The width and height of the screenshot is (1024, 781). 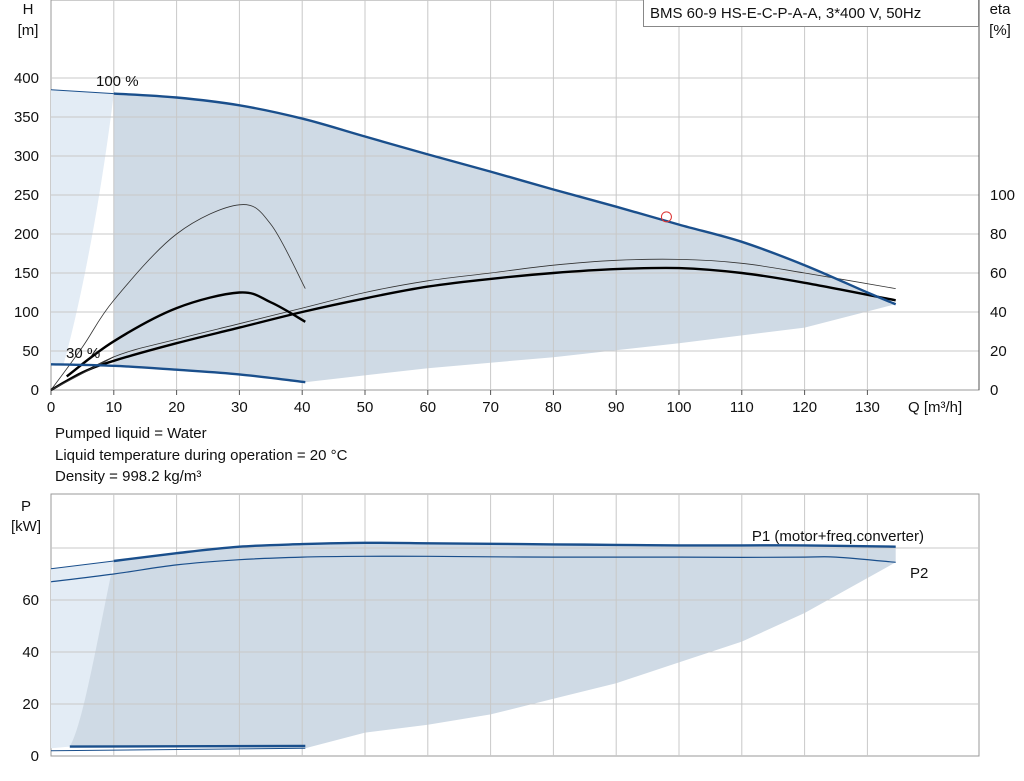 What do you see at coordinates (178, 373) in the screenshot?
I see `head-min-series` at bounding box center [178, 373].